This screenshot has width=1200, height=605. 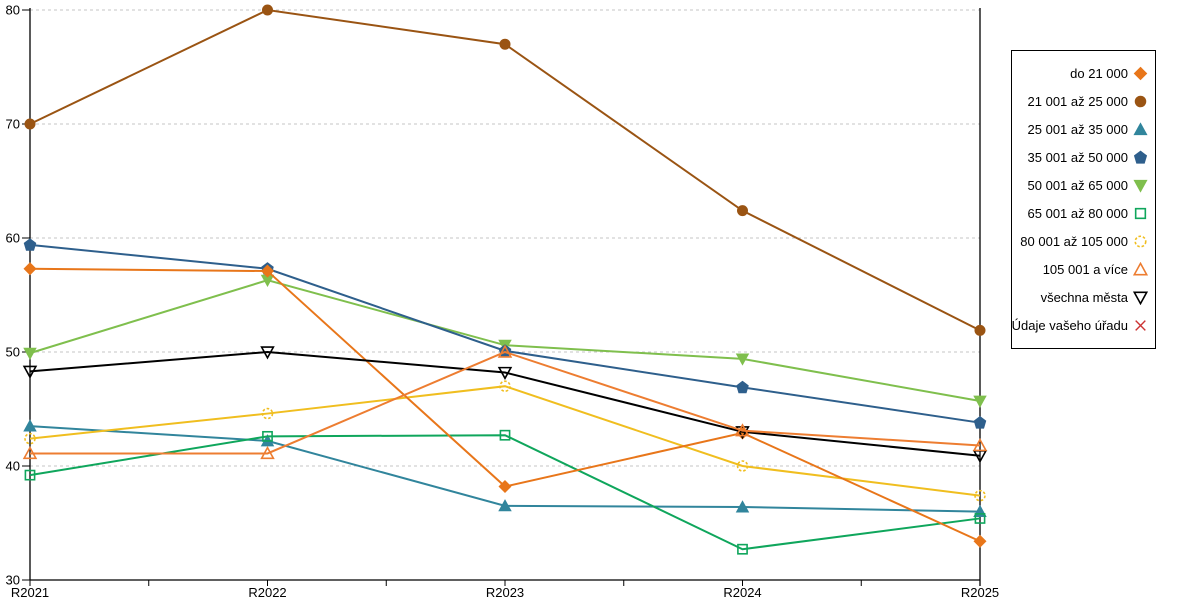 I want to click on legend-item-4: 35 001 až 50 000, so click(x=1082, y=157).